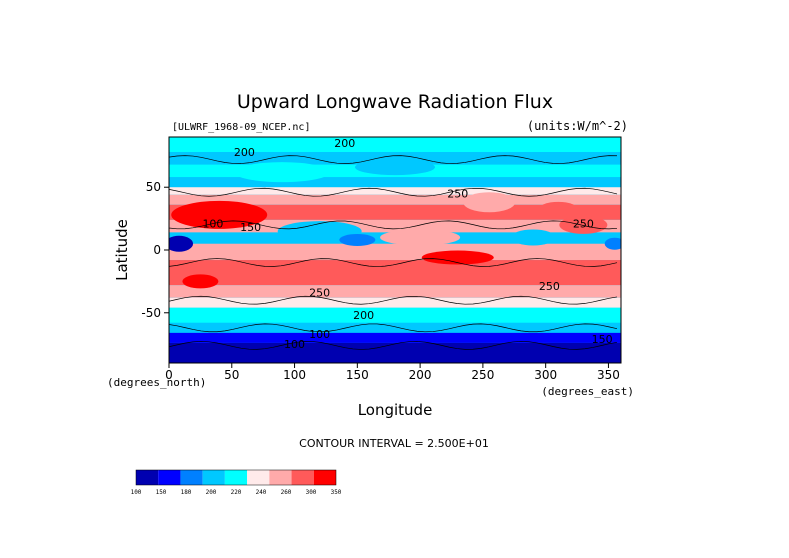 This screenshot has height=558, width=789. What do you see at coordinates (294, 375) in the screenshot?
I see `x-tick-label: 100` at bounding box center [294, 375].